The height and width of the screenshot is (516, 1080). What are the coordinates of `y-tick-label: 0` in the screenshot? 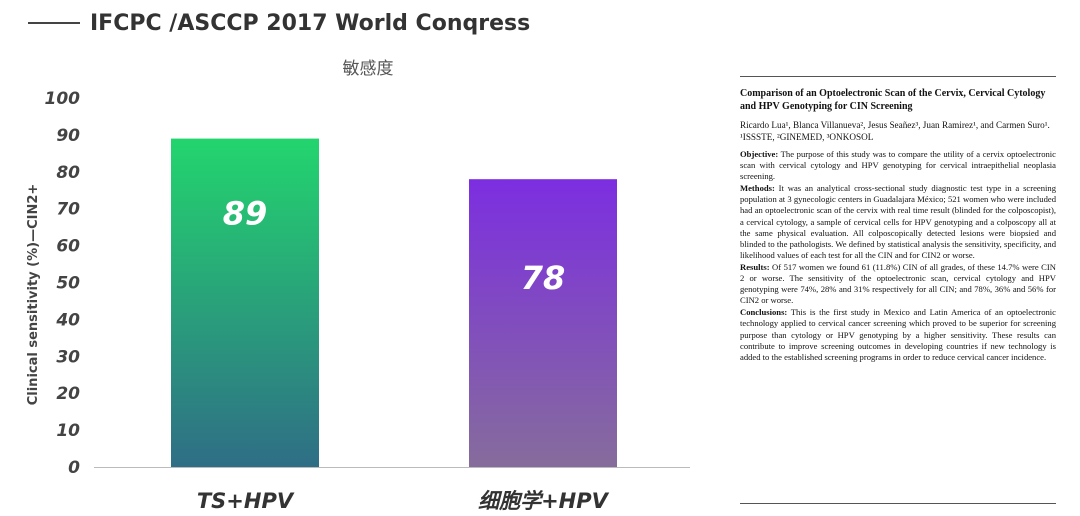 It's located at (74, 468).